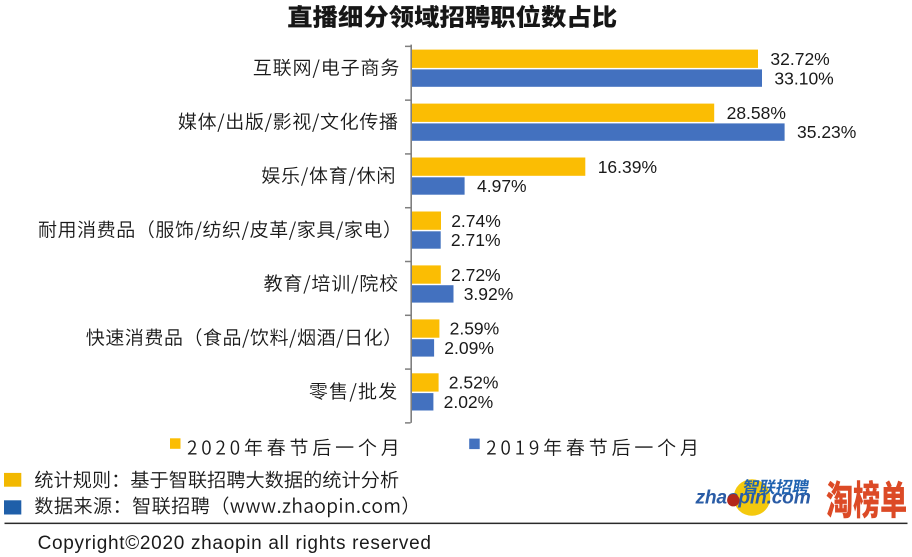 The height and width of the screenshot is (557, 912). What do you see at coordinates (753, 498) in the screenshot?
I see `svg-text: zhaopin.com` at bounding box center [753, 498].